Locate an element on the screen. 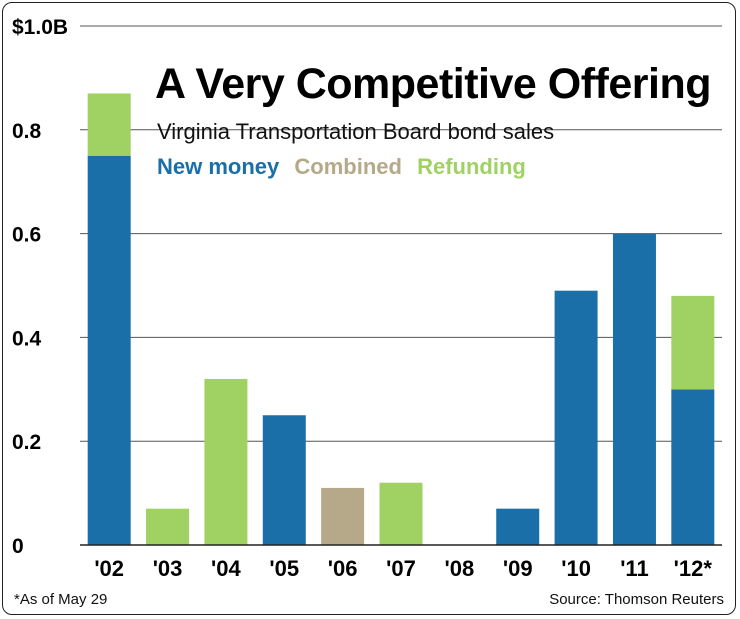 The height and width of the screenshot is (619, 740). x-tick-label: '02 is located at coordinates (109, 568).